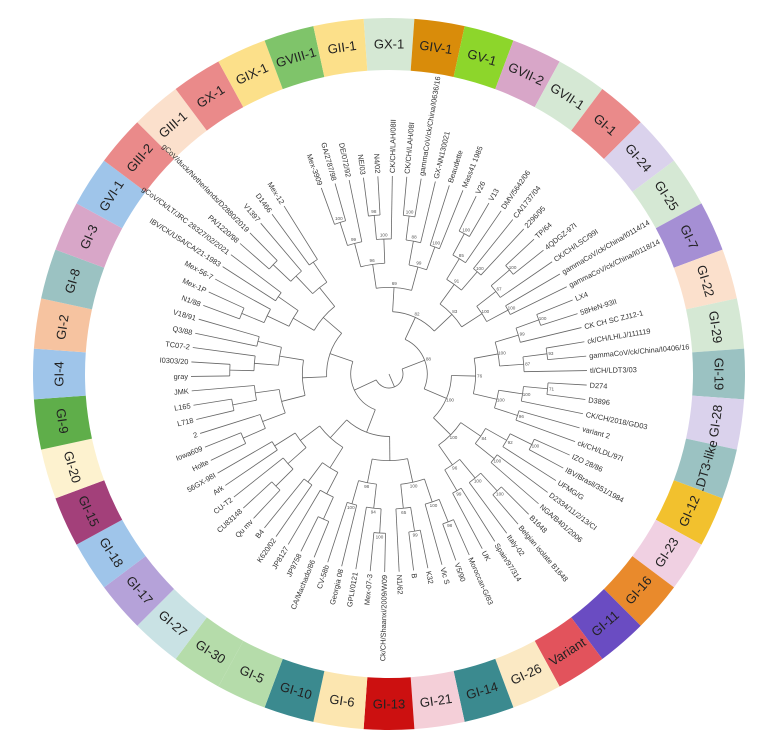 The height and width of the screenshot is (750, 778). Describe the element at coordinates (183, 406) in the screenshot. I see `taxon-label: L165` at that location.